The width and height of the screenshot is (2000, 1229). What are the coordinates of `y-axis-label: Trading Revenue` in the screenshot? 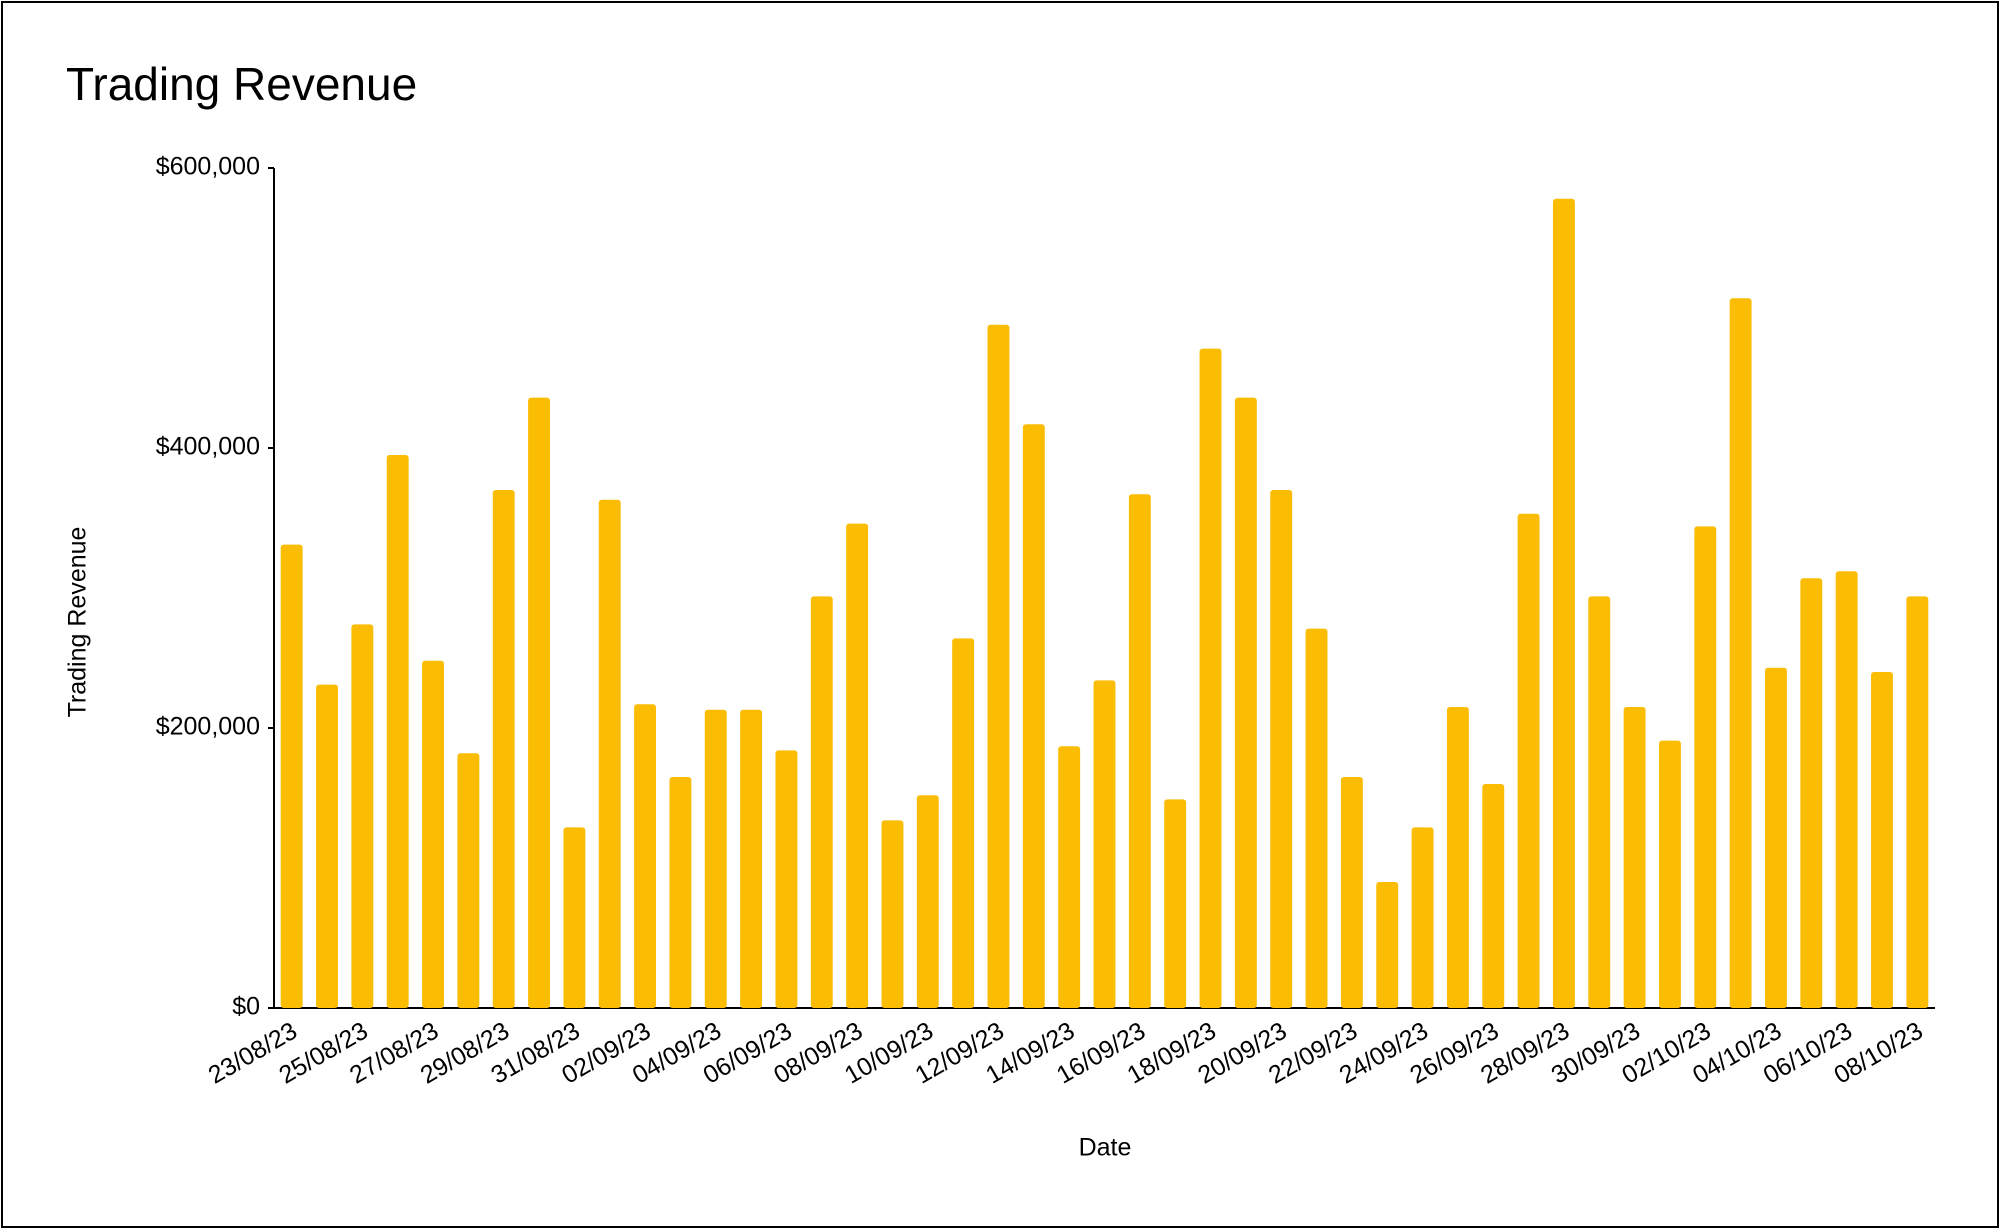 It's located at (78, 622).